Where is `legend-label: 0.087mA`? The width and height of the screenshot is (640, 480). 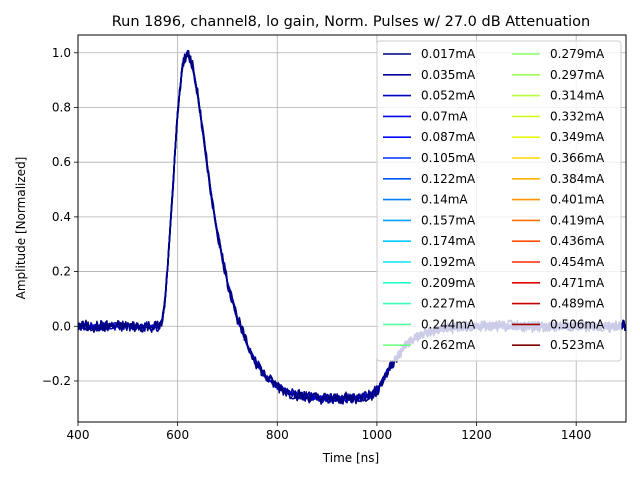
legend-label: 0.087mA is located at coordinates (448, 137).